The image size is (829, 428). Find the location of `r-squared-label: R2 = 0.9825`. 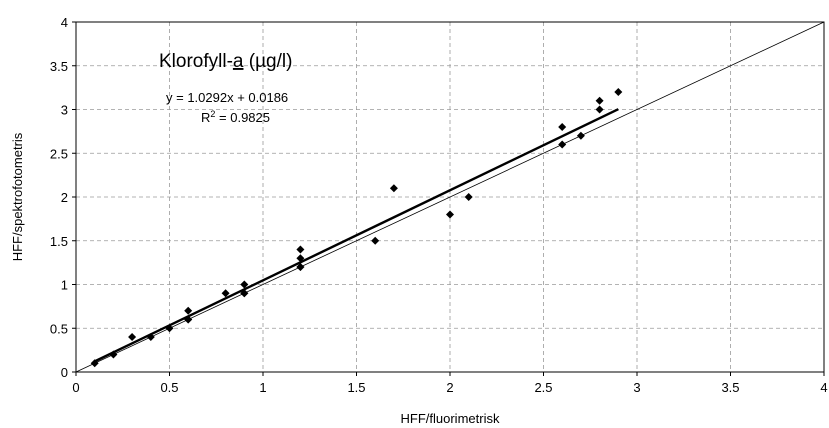

r-squared-label: R2 = 0.9825 is located at coordinates (235, 117).